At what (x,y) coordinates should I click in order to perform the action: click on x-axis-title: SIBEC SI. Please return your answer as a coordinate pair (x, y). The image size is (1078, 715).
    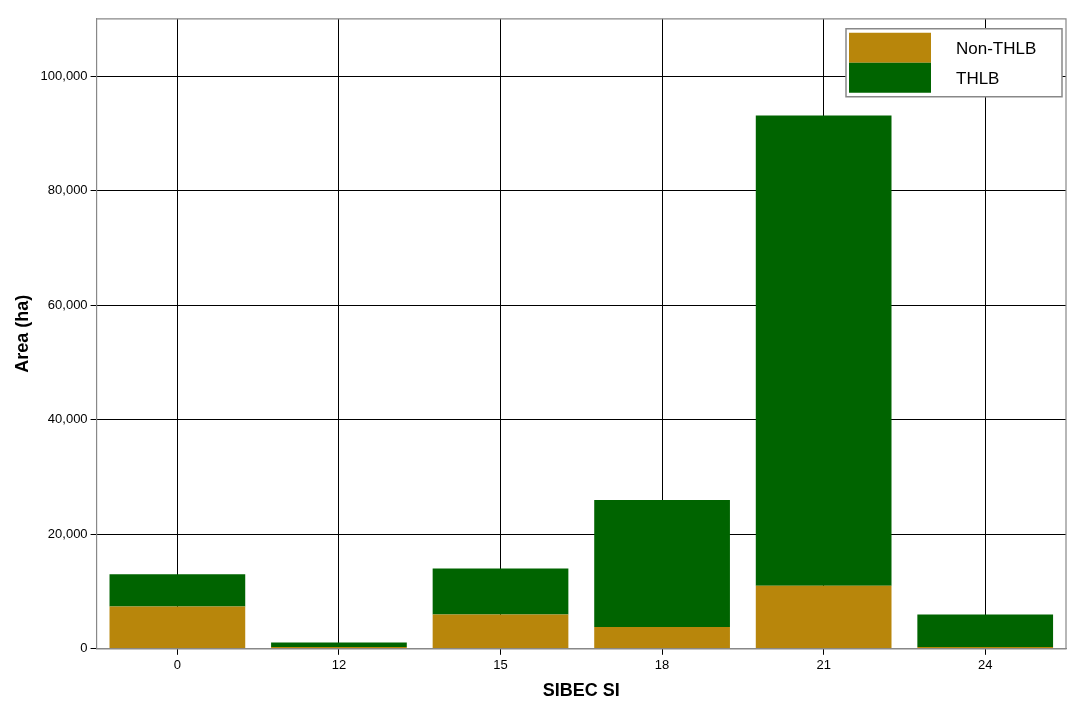
    Looking at the image, I should click on (581, 690).